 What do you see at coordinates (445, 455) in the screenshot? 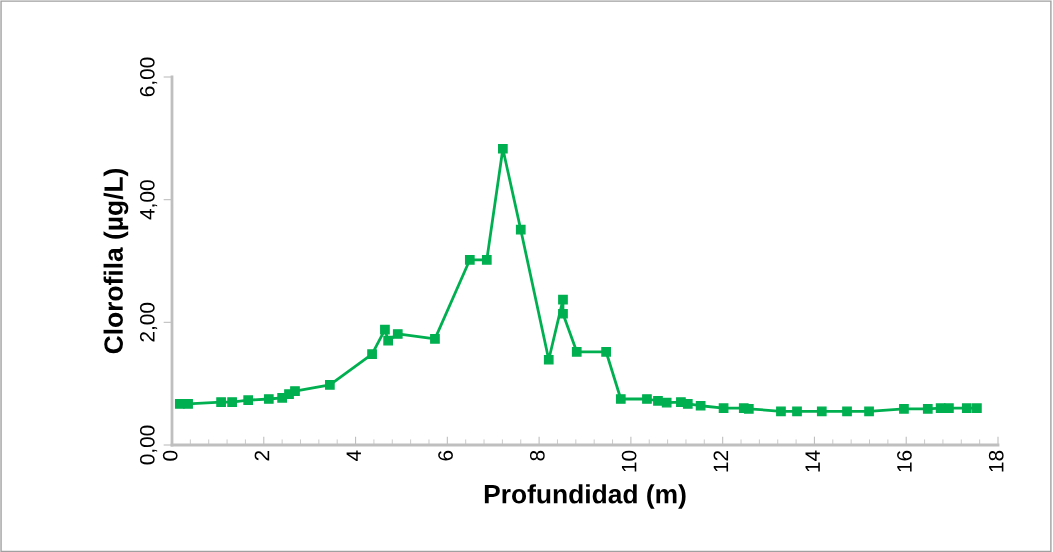
I see `x-tick-label: 6` at bounding box center [445, 455].